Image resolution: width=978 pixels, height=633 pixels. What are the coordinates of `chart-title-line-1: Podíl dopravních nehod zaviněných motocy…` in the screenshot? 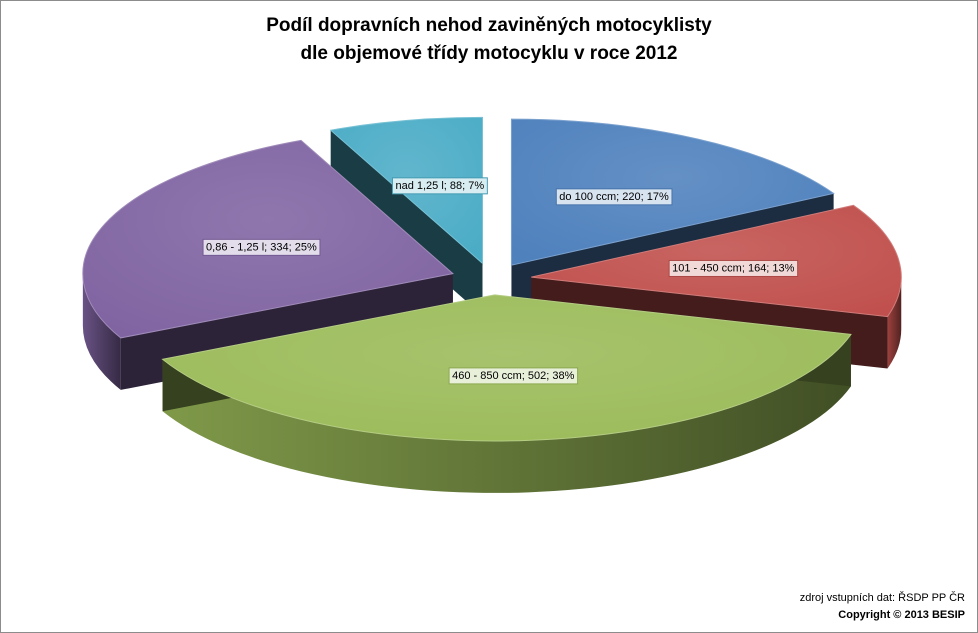 It's located at (489, 25).